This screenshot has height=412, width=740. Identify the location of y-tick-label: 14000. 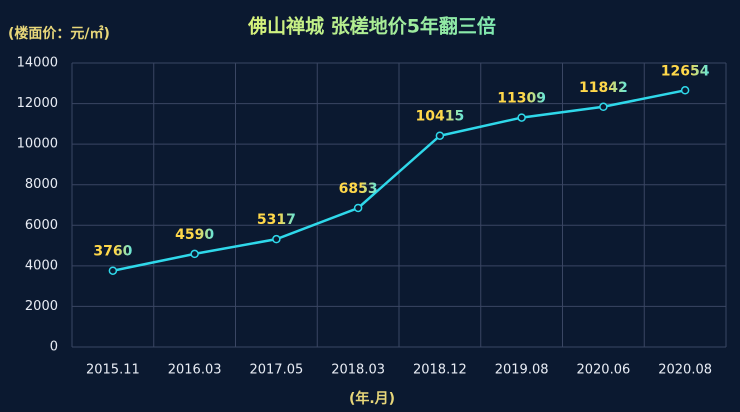
(37, 63).